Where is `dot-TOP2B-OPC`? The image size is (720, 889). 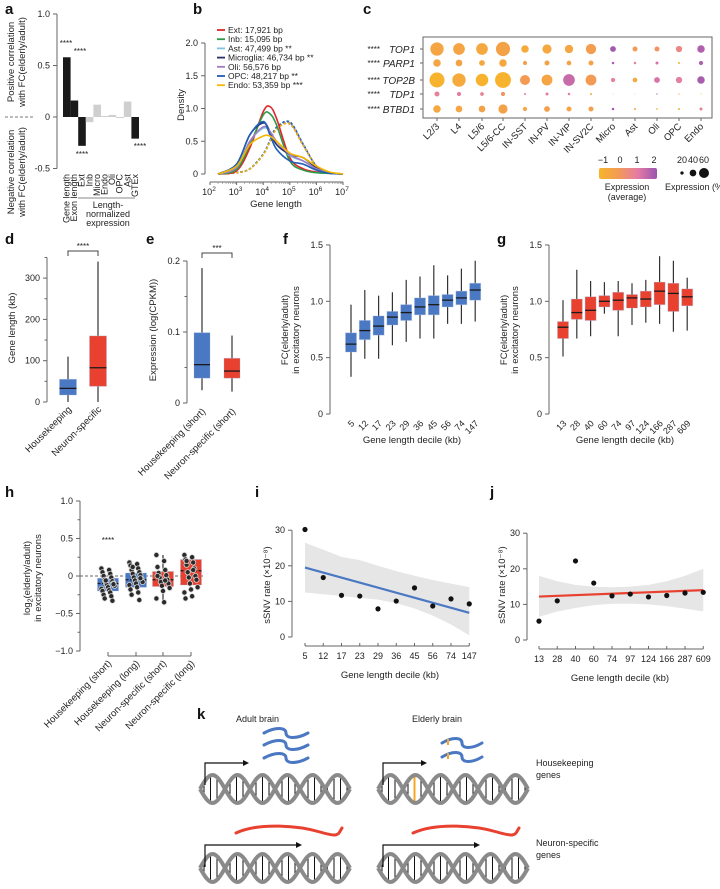
dot-TOP2B-OPC is located at coordinates (679, 80).